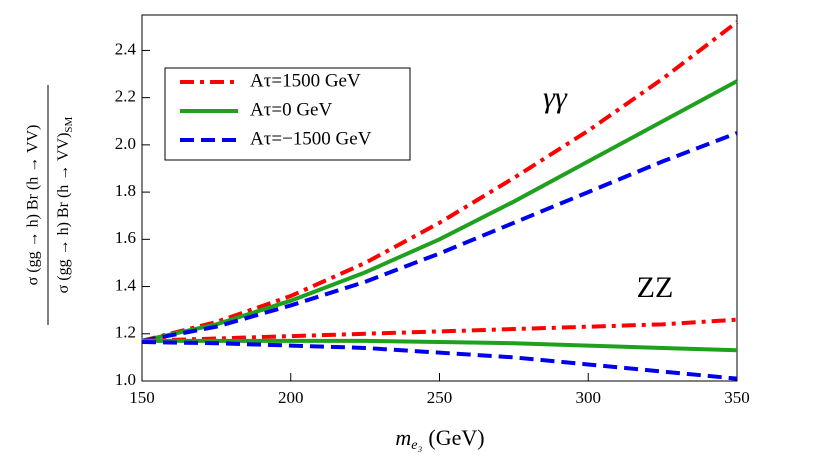 The image size is (825, 472). I want to click on x-tick-label: 300, so click(589, 397).